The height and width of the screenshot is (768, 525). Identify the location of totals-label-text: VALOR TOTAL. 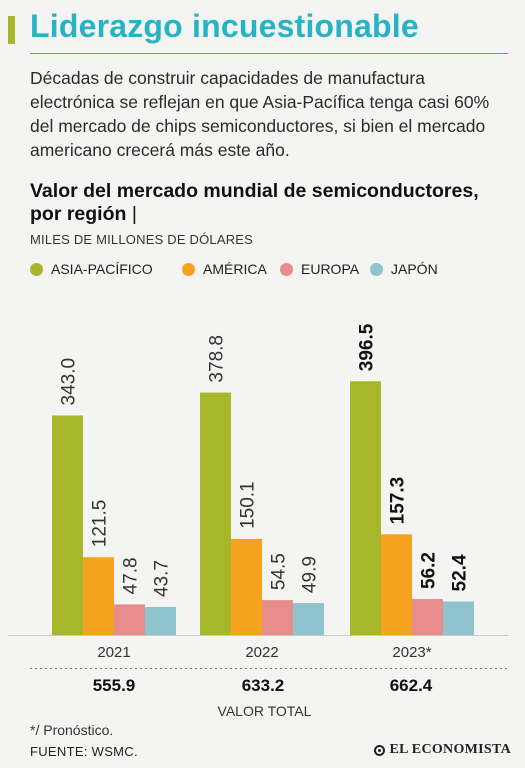
(264, 711).